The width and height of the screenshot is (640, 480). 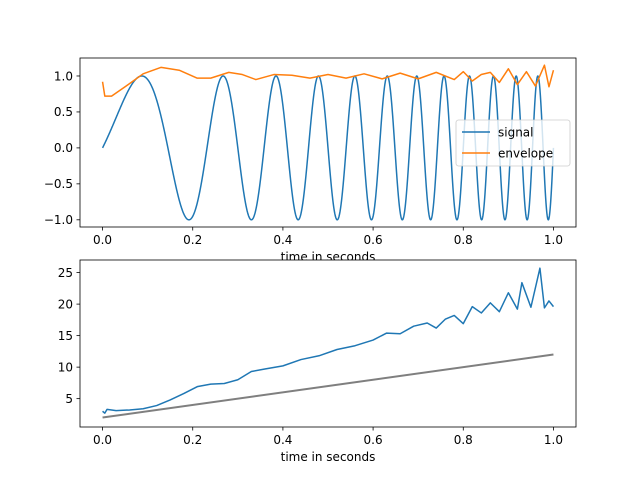 I want to click on y-tick-label: 15, so click(x=65, y=336).